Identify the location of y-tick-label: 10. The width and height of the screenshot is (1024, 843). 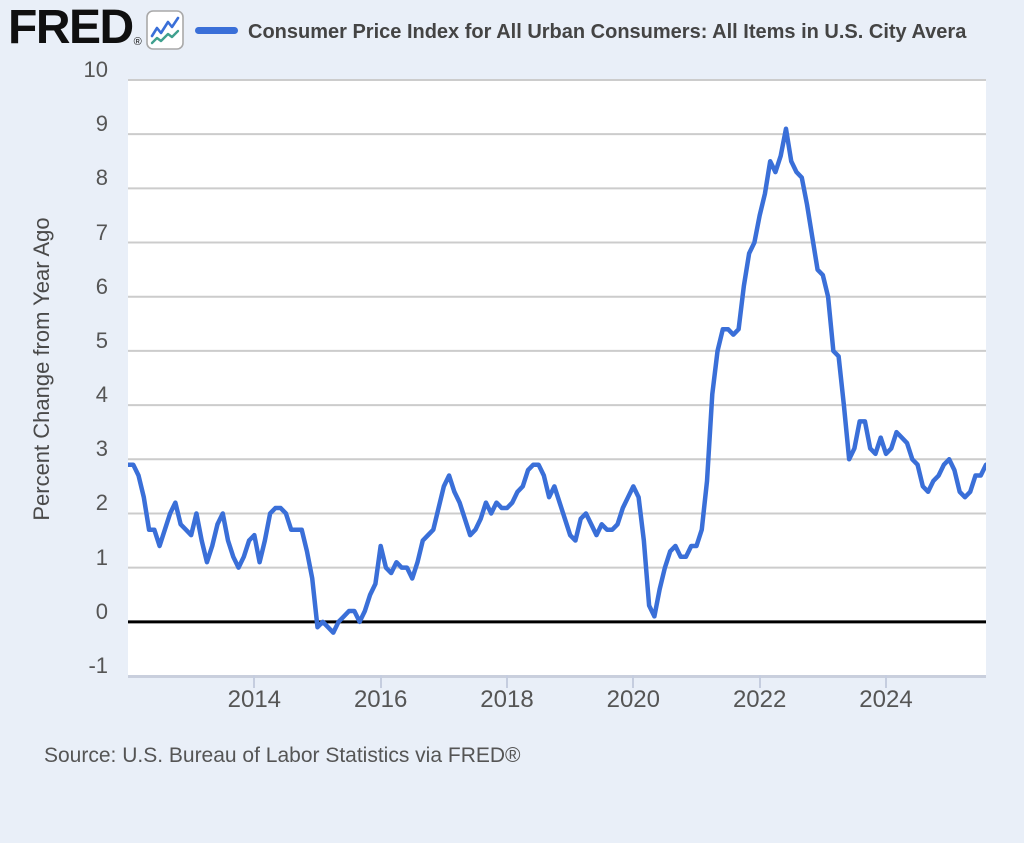
(95, 69).